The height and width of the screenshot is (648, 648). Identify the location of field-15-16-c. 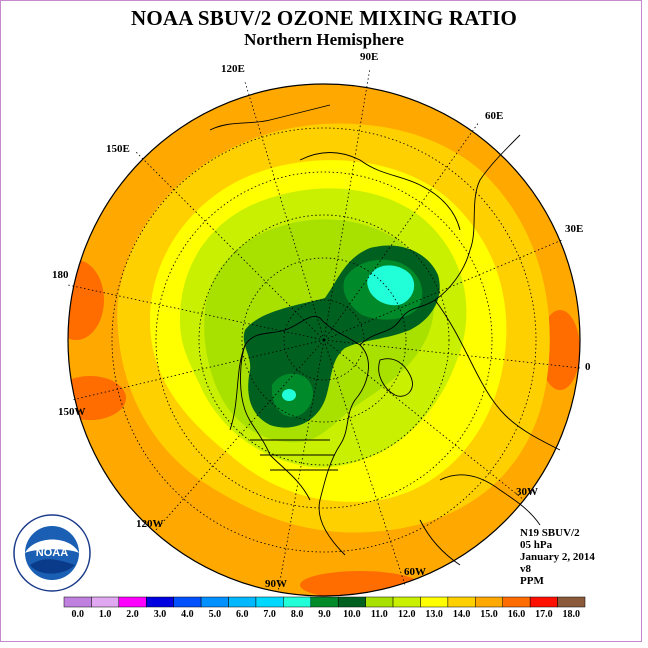
(360, 583).